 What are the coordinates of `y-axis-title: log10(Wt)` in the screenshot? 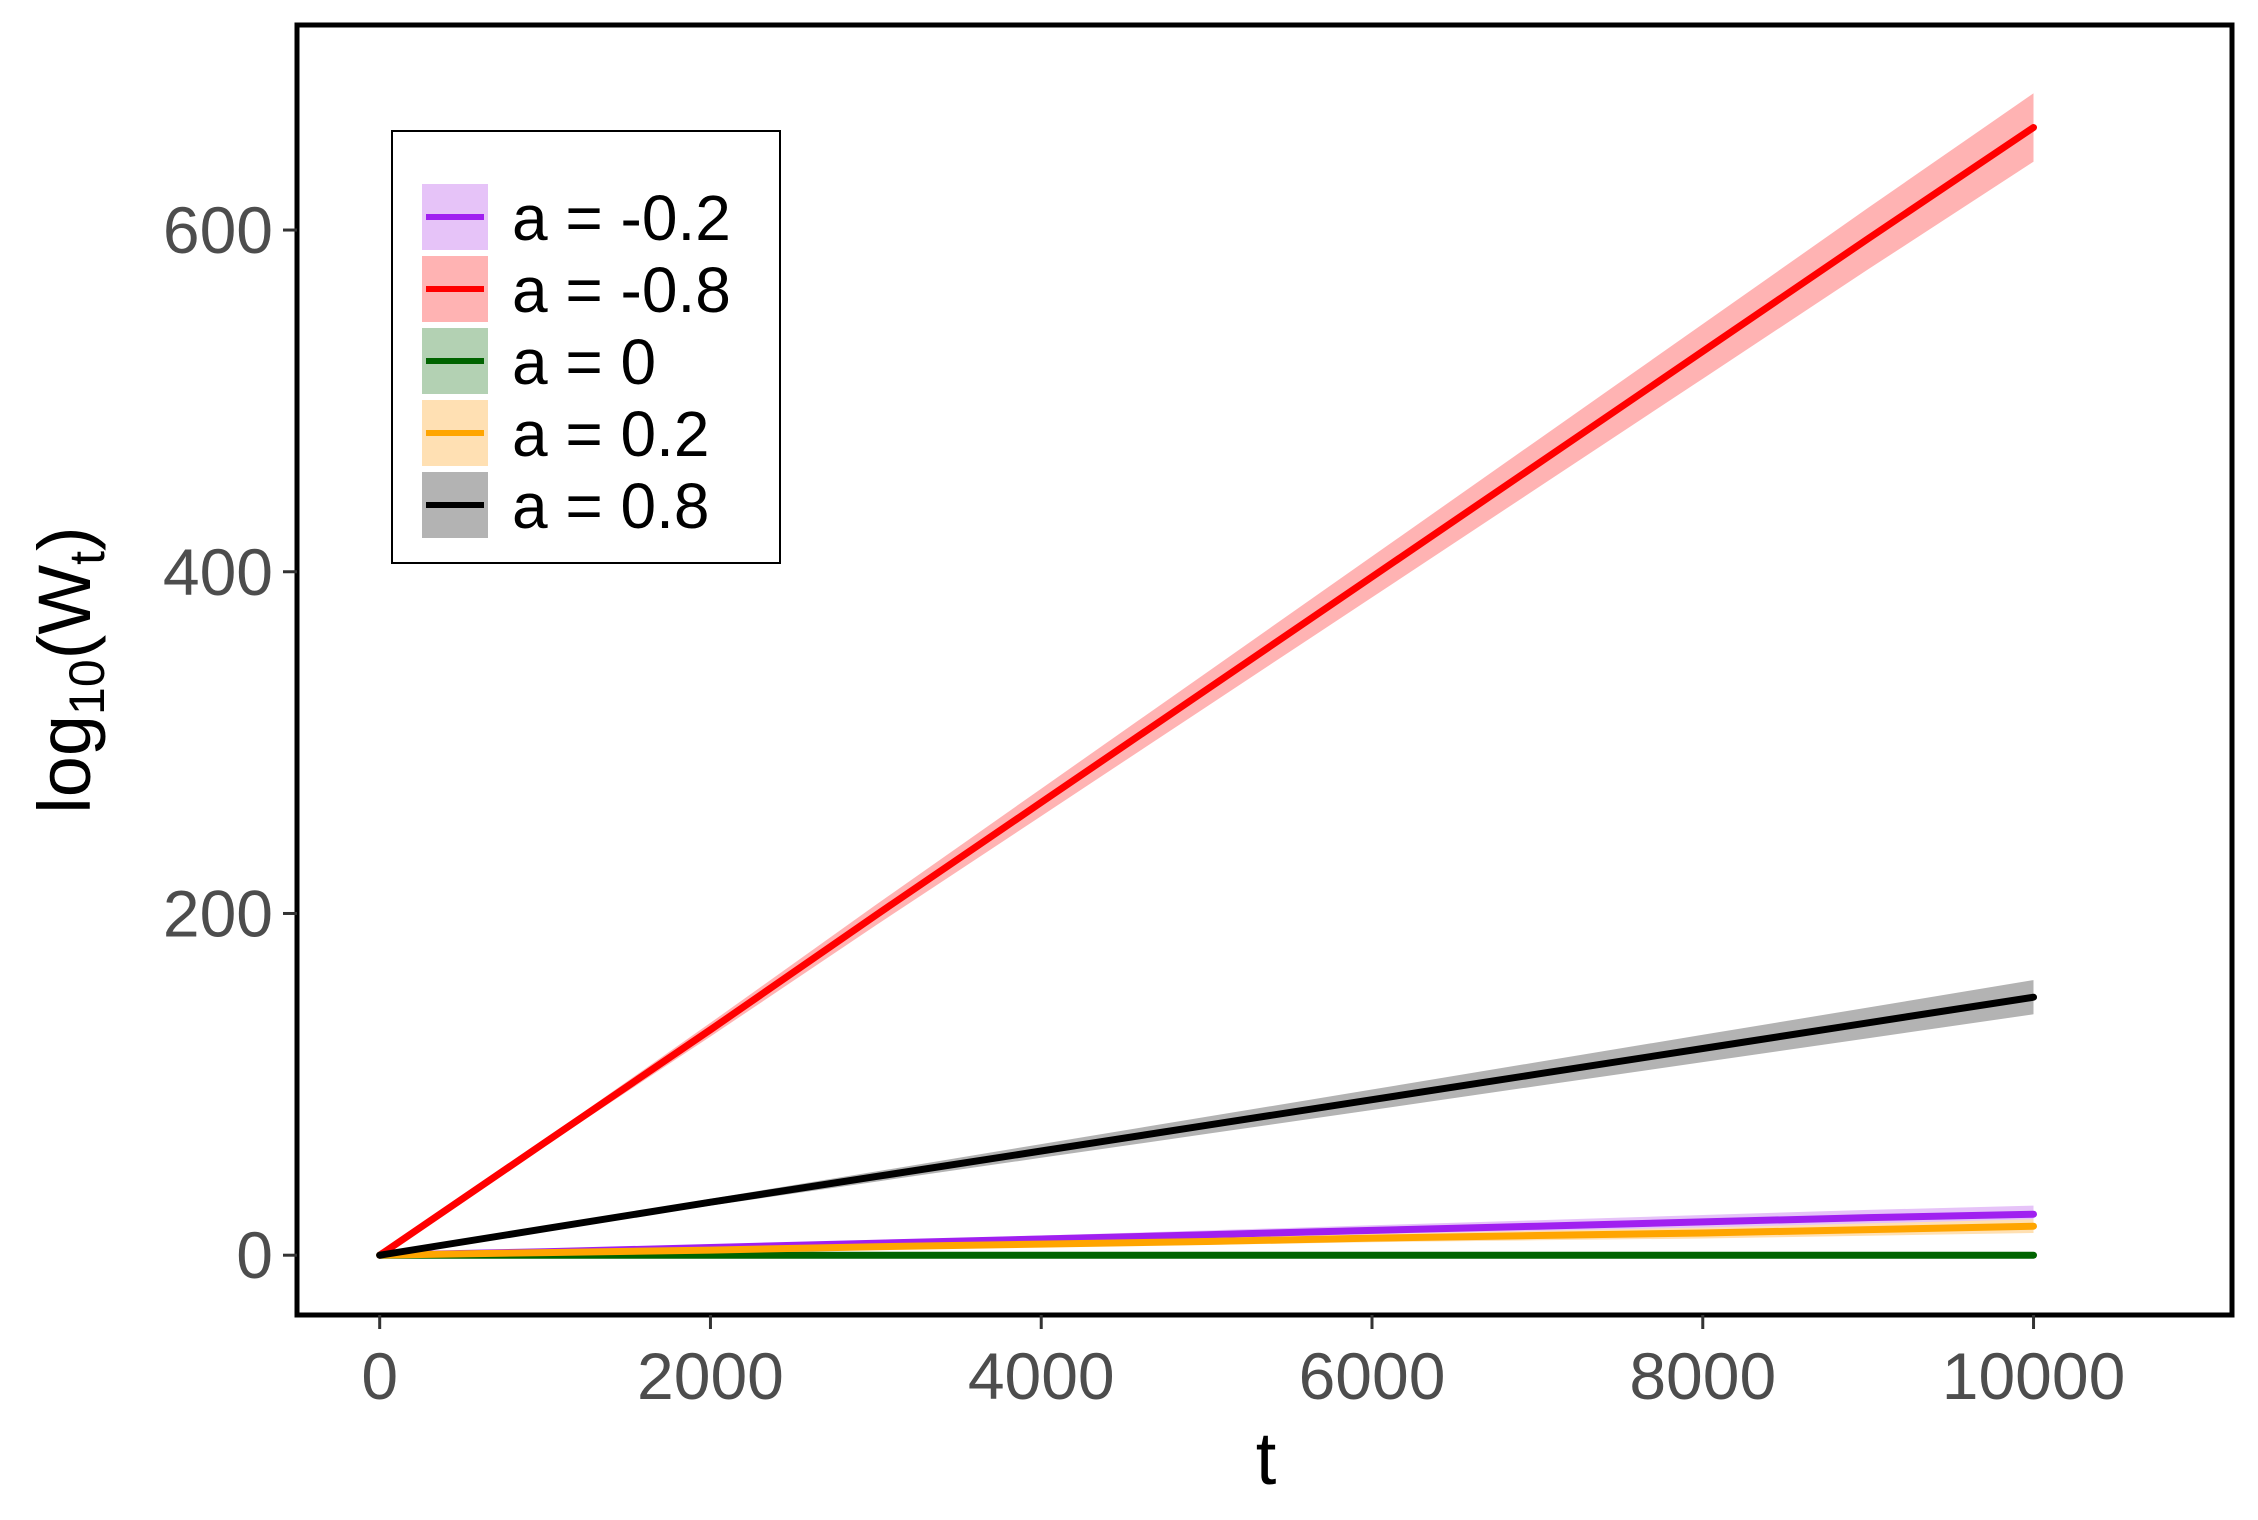 It's located at (69, 669).